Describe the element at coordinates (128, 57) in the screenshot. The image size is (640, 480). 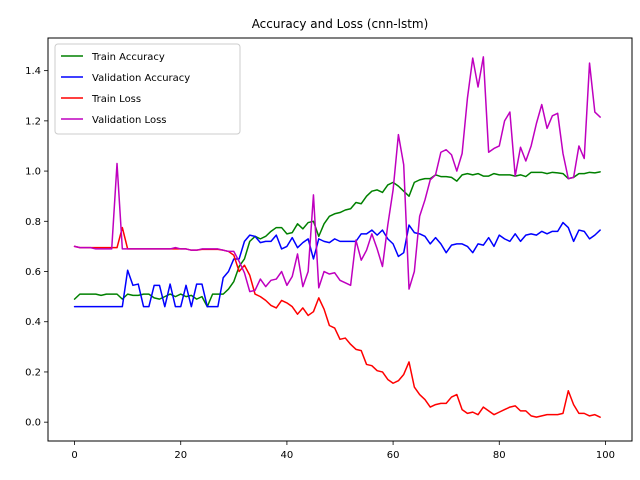
I see `legend-label: Train Accuracy` at that location.